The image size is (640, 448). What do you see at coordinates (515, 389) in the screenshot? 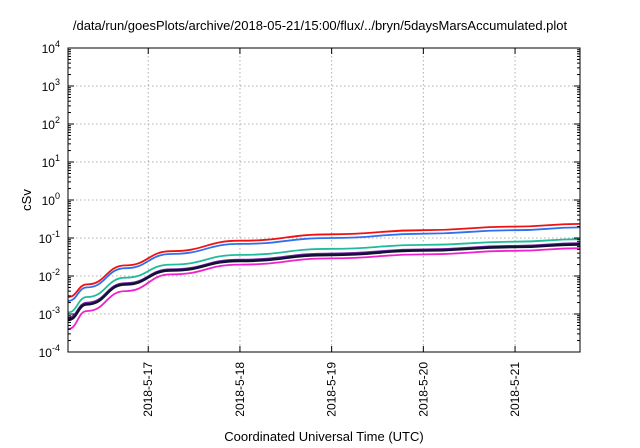
I see `x-tick-label: 2018-5-21` at bounding box center [515, 389].